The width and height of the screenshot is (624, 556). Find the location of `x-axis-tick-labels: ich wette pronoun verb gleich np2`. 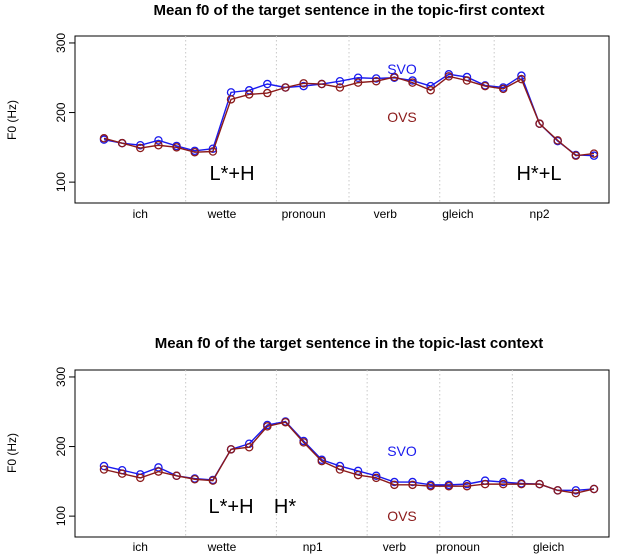

x-axis-tick-labels: ich wette pronoun verb gleich np2 is located at coordinates (341, 214).